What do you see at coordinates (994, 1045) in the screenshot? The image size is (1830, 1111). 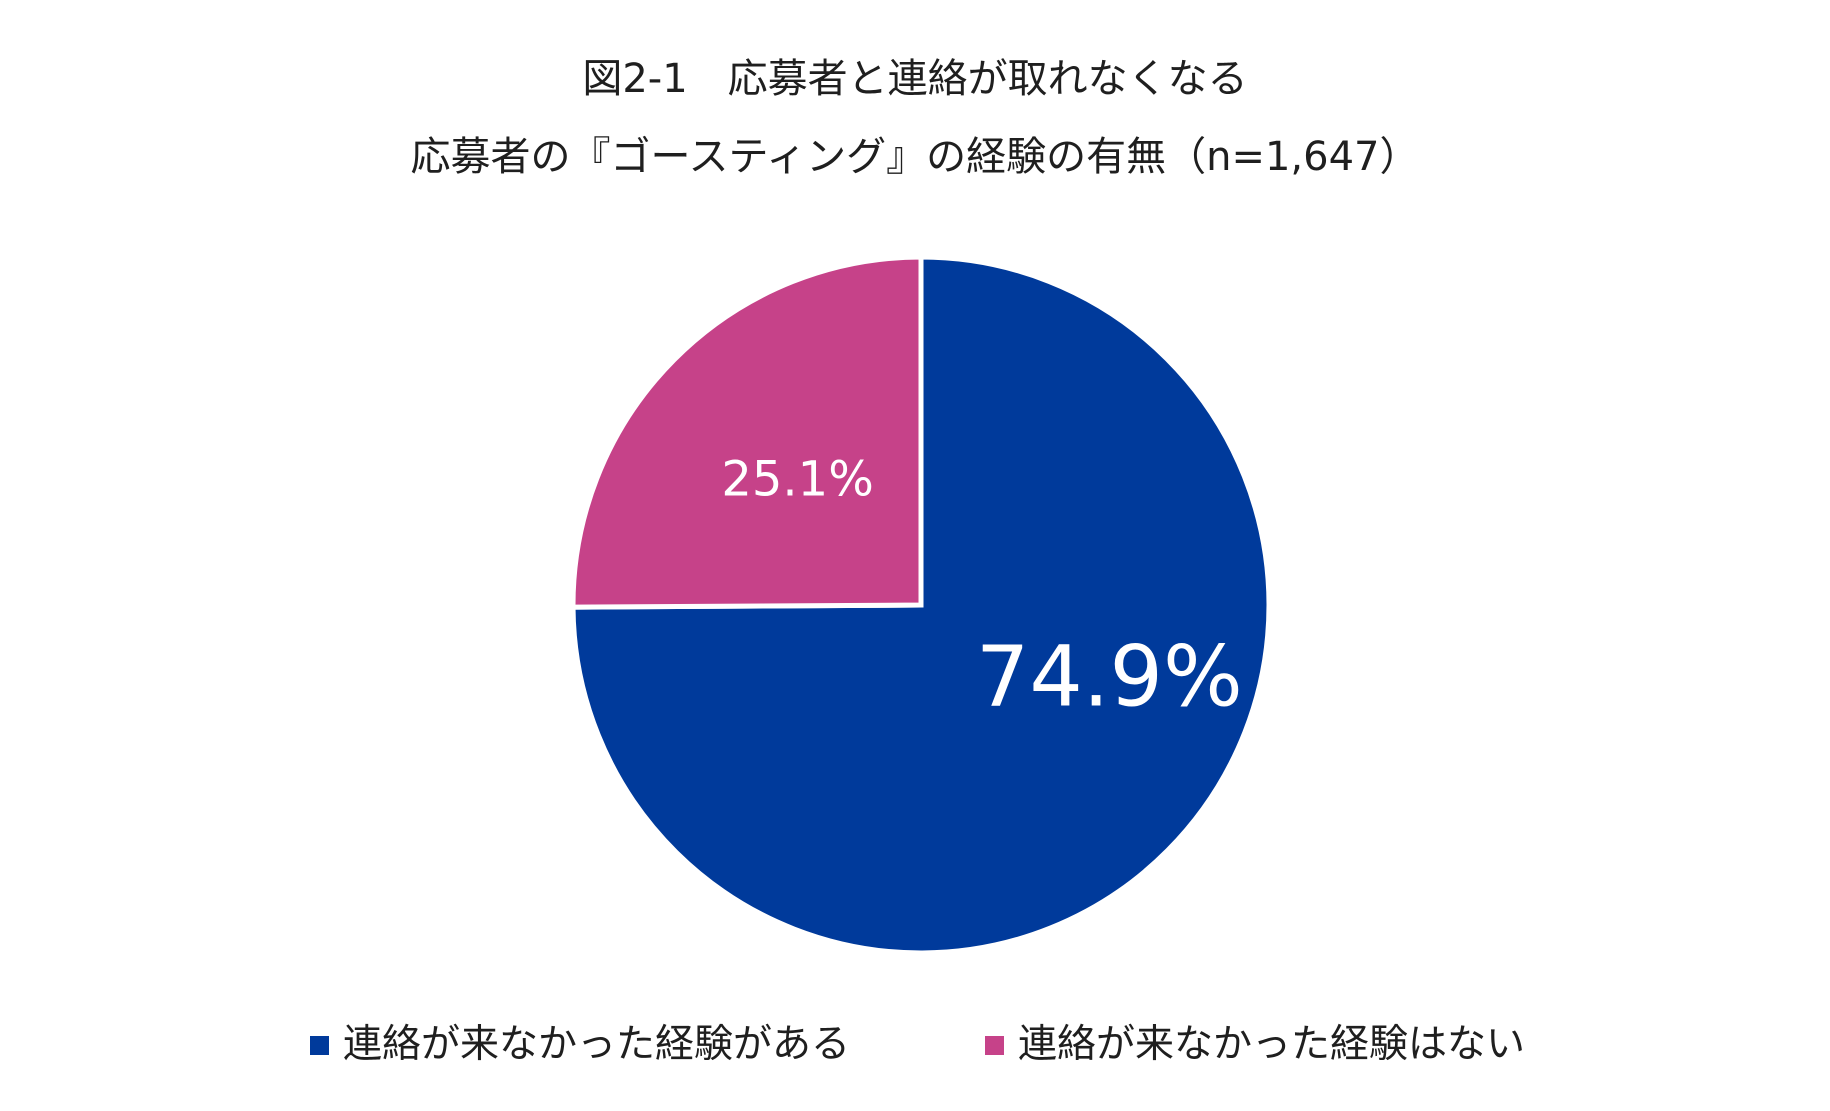 I see `legend-swatch-not-experienced` at bounding box center [994, 1045].